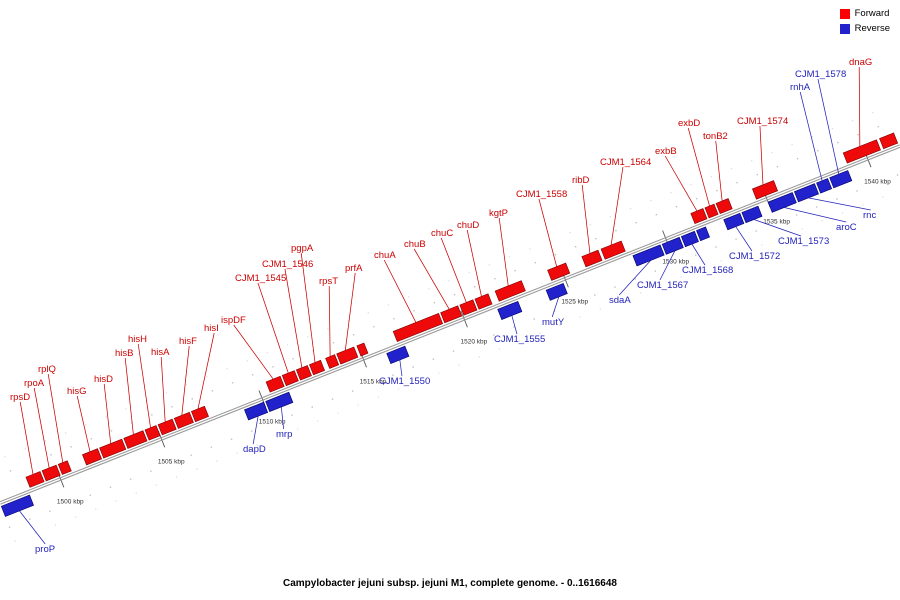 The height and width of the screenshot is (600, 900). I want to click on gene-box-hisB, so click(135, 439).